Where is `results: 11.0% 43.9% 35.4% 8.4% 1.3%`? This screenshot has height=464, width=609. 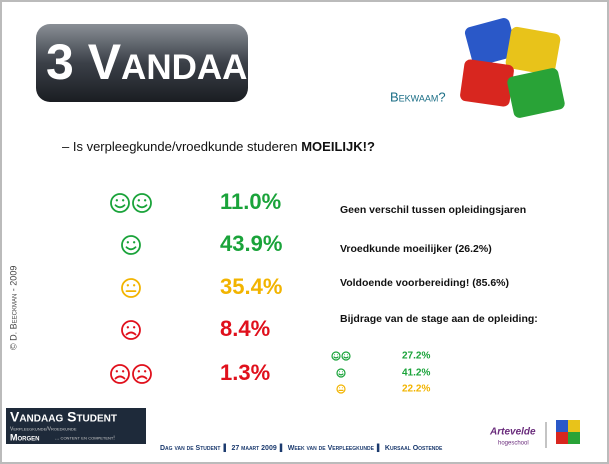 results: 11.0% 43.9% 35.4% 8.4% 1.3% is located at coordinates (196, 287).